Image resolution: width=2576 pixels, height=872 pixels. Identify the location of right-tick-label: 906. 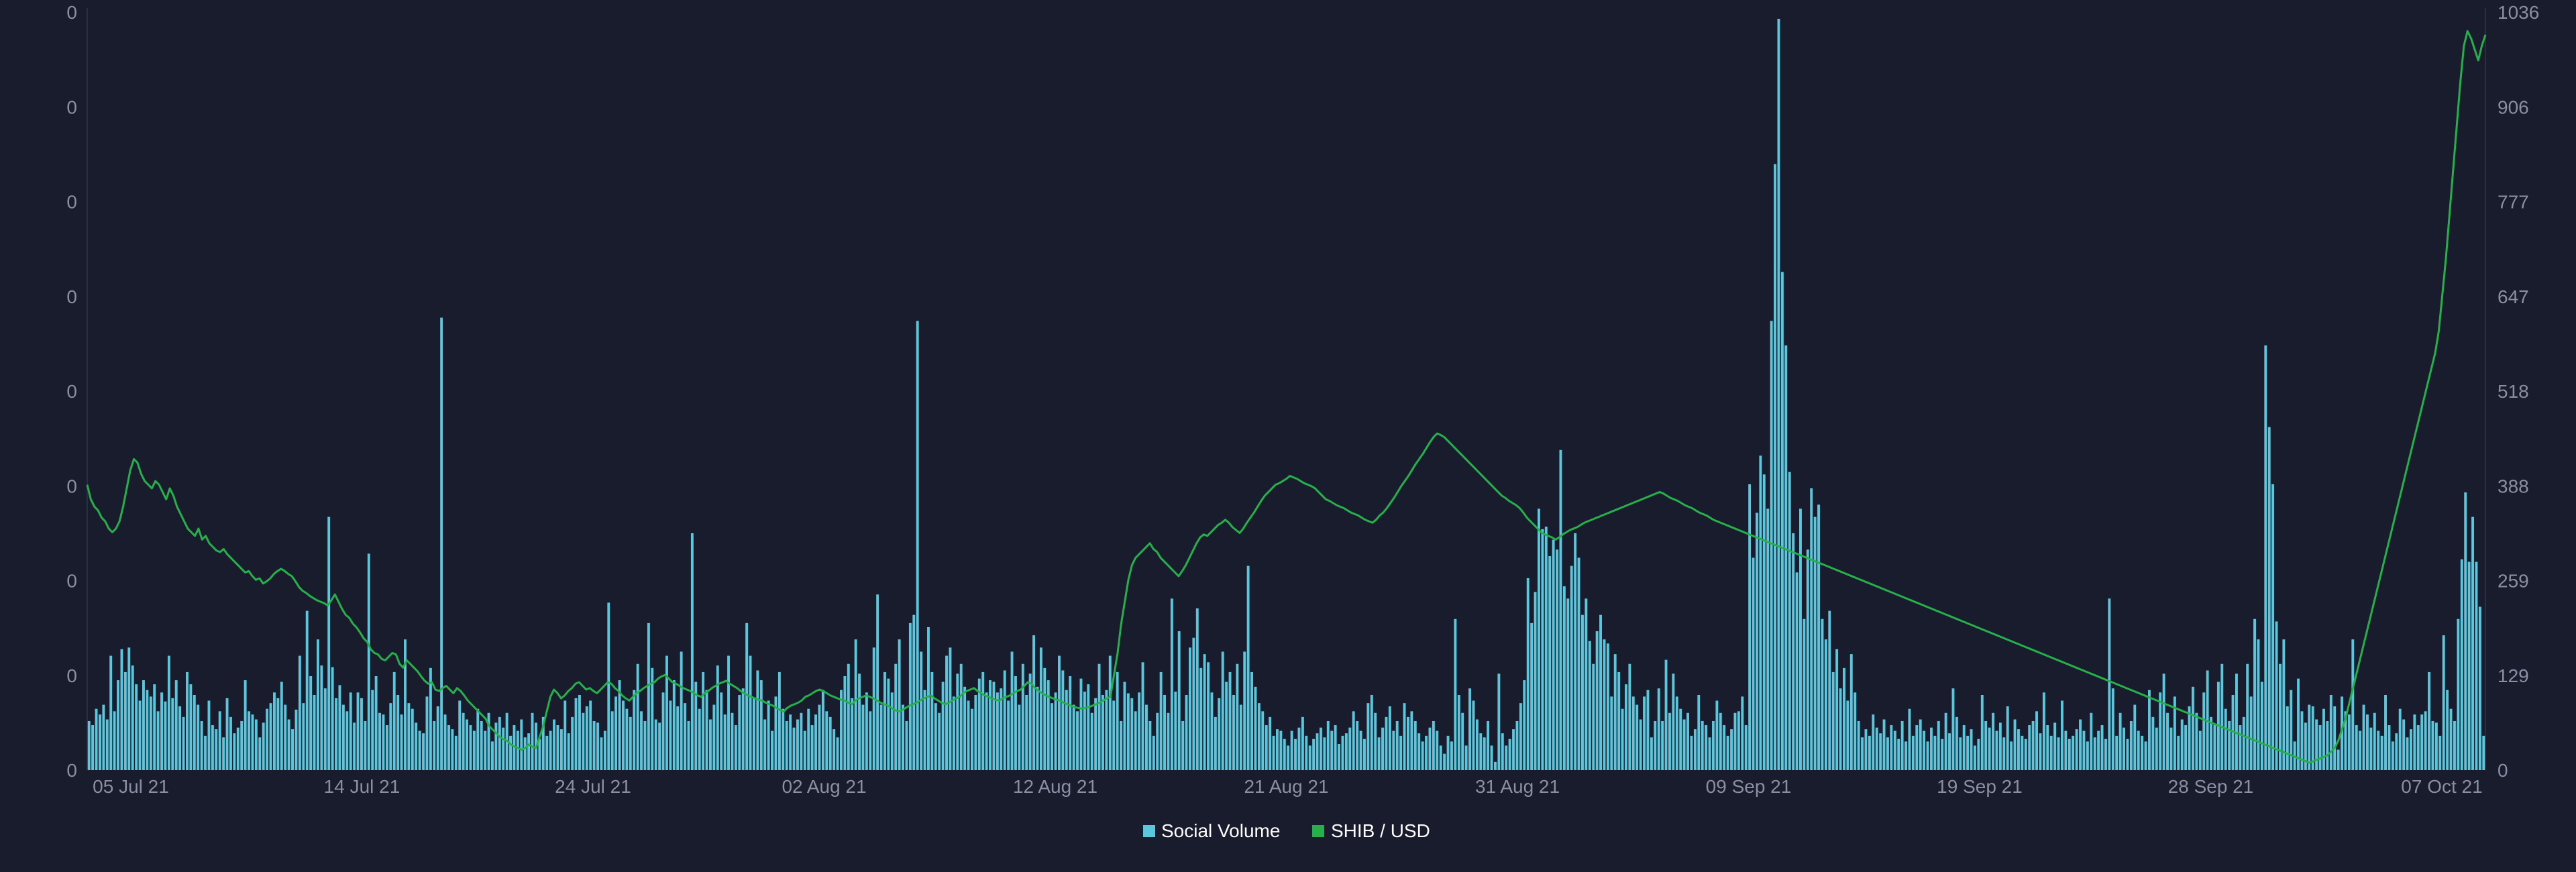
(2513, 107).